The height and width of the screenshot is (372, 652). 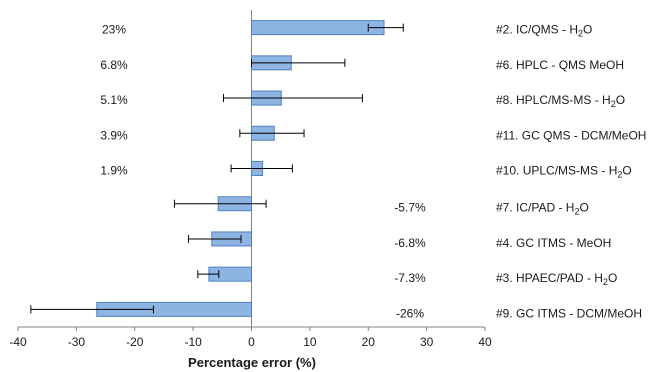 I want to click on bar, so click(x=318, y=28).